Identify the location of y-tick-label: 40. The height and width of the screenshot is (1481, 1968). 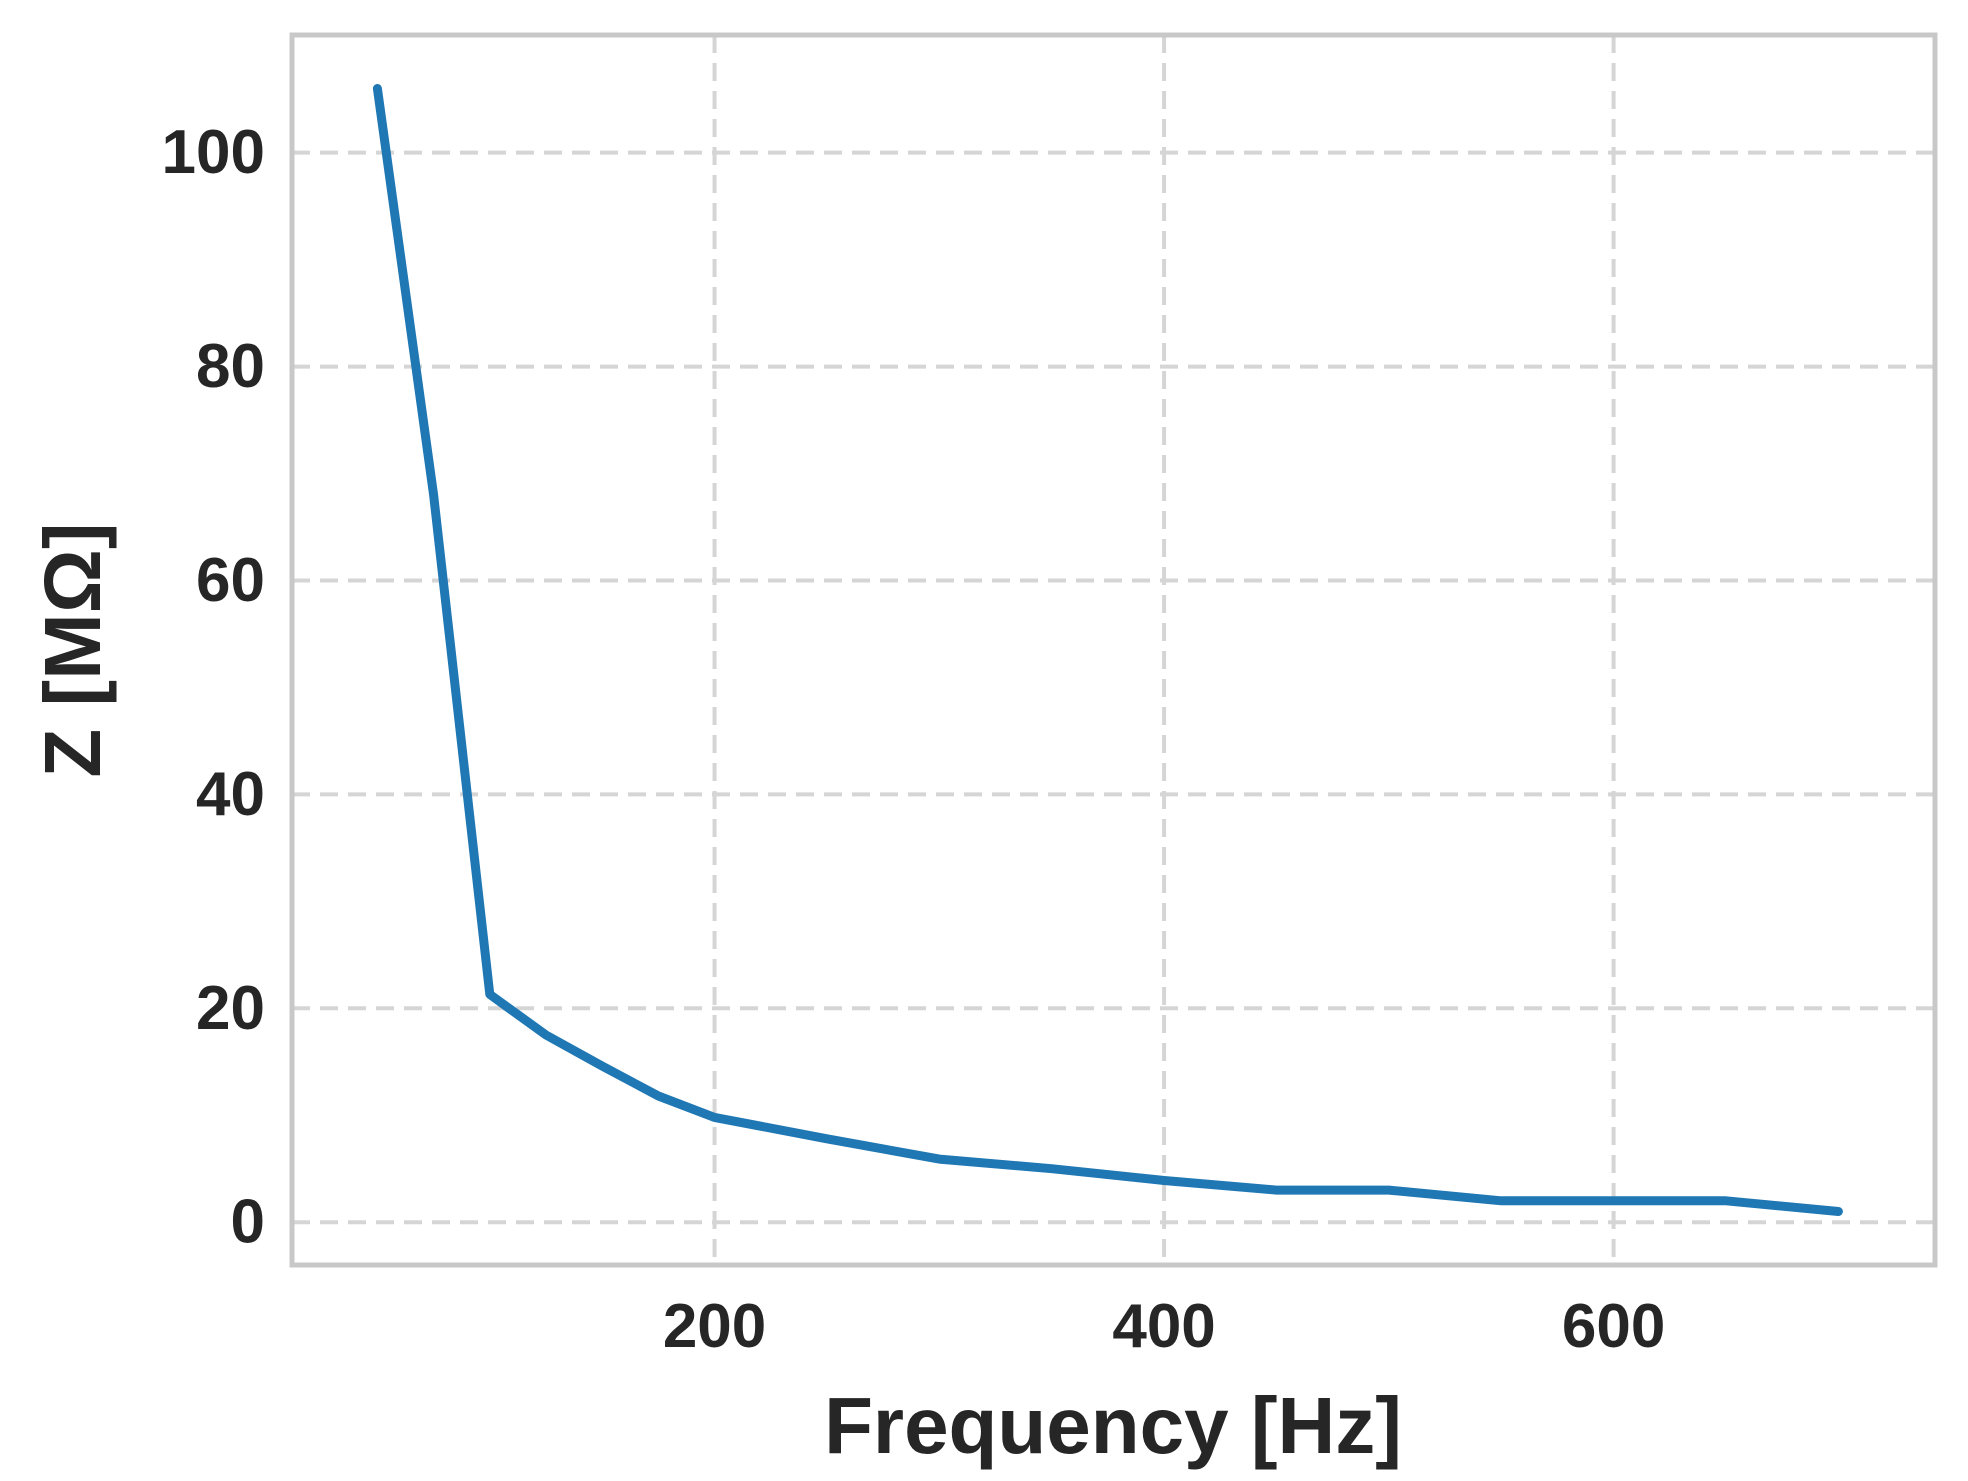
(230, 794).